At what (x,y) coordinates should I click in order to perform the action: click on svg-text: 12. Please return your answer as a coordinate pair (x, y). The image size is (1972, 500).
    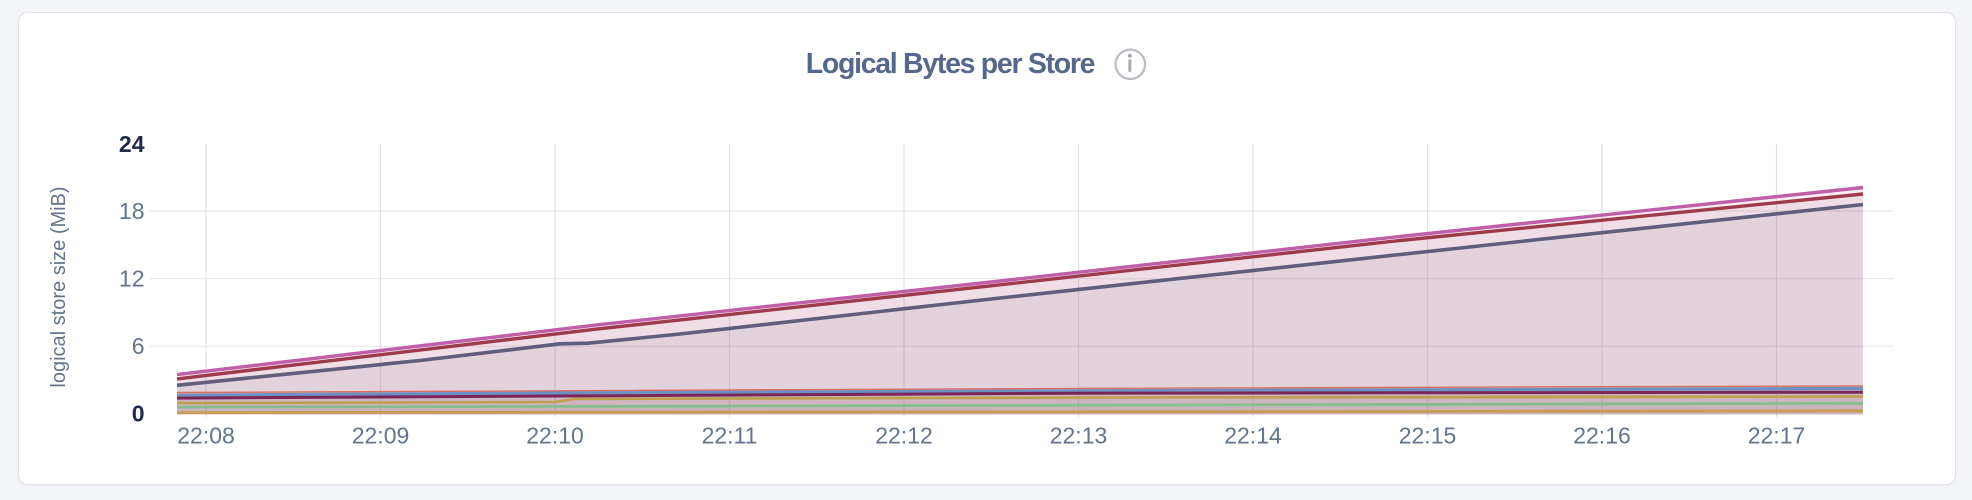
    Looking at the image, I should click on (132, 279).